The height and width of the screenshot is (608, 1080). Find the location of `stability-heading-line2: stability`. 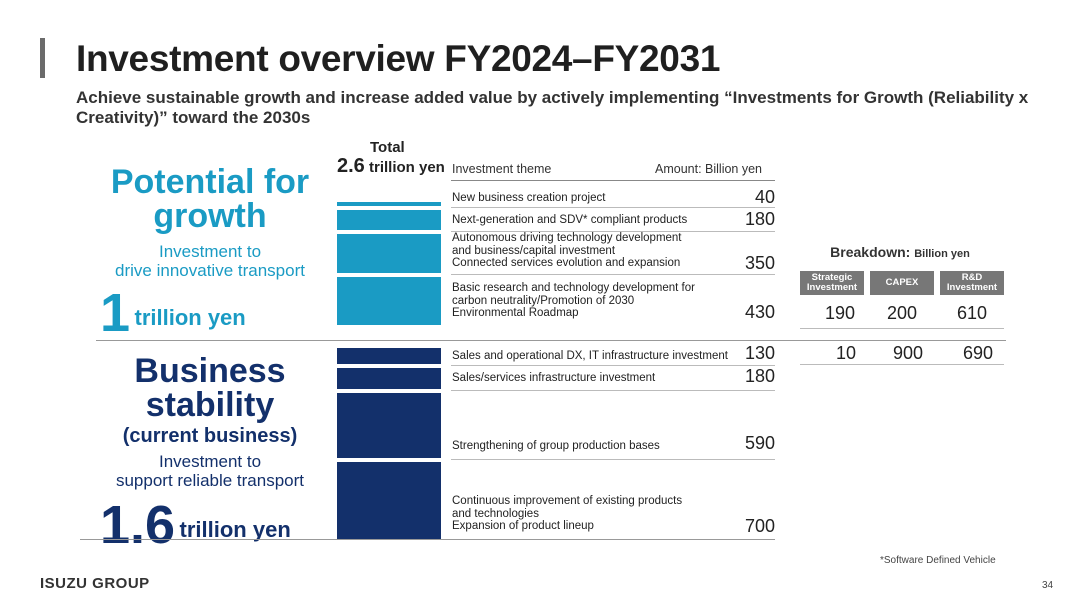

stability-heading-line2: stability is located at coordinates (210, 405).